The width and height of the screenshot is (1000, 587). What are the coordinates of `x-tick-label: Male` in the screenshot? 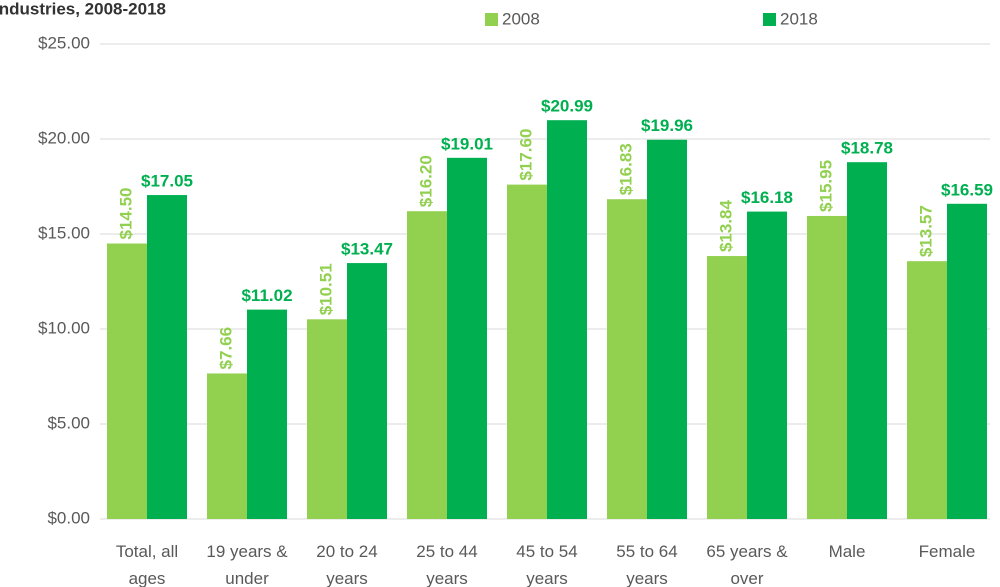 It's located at (847, 551).